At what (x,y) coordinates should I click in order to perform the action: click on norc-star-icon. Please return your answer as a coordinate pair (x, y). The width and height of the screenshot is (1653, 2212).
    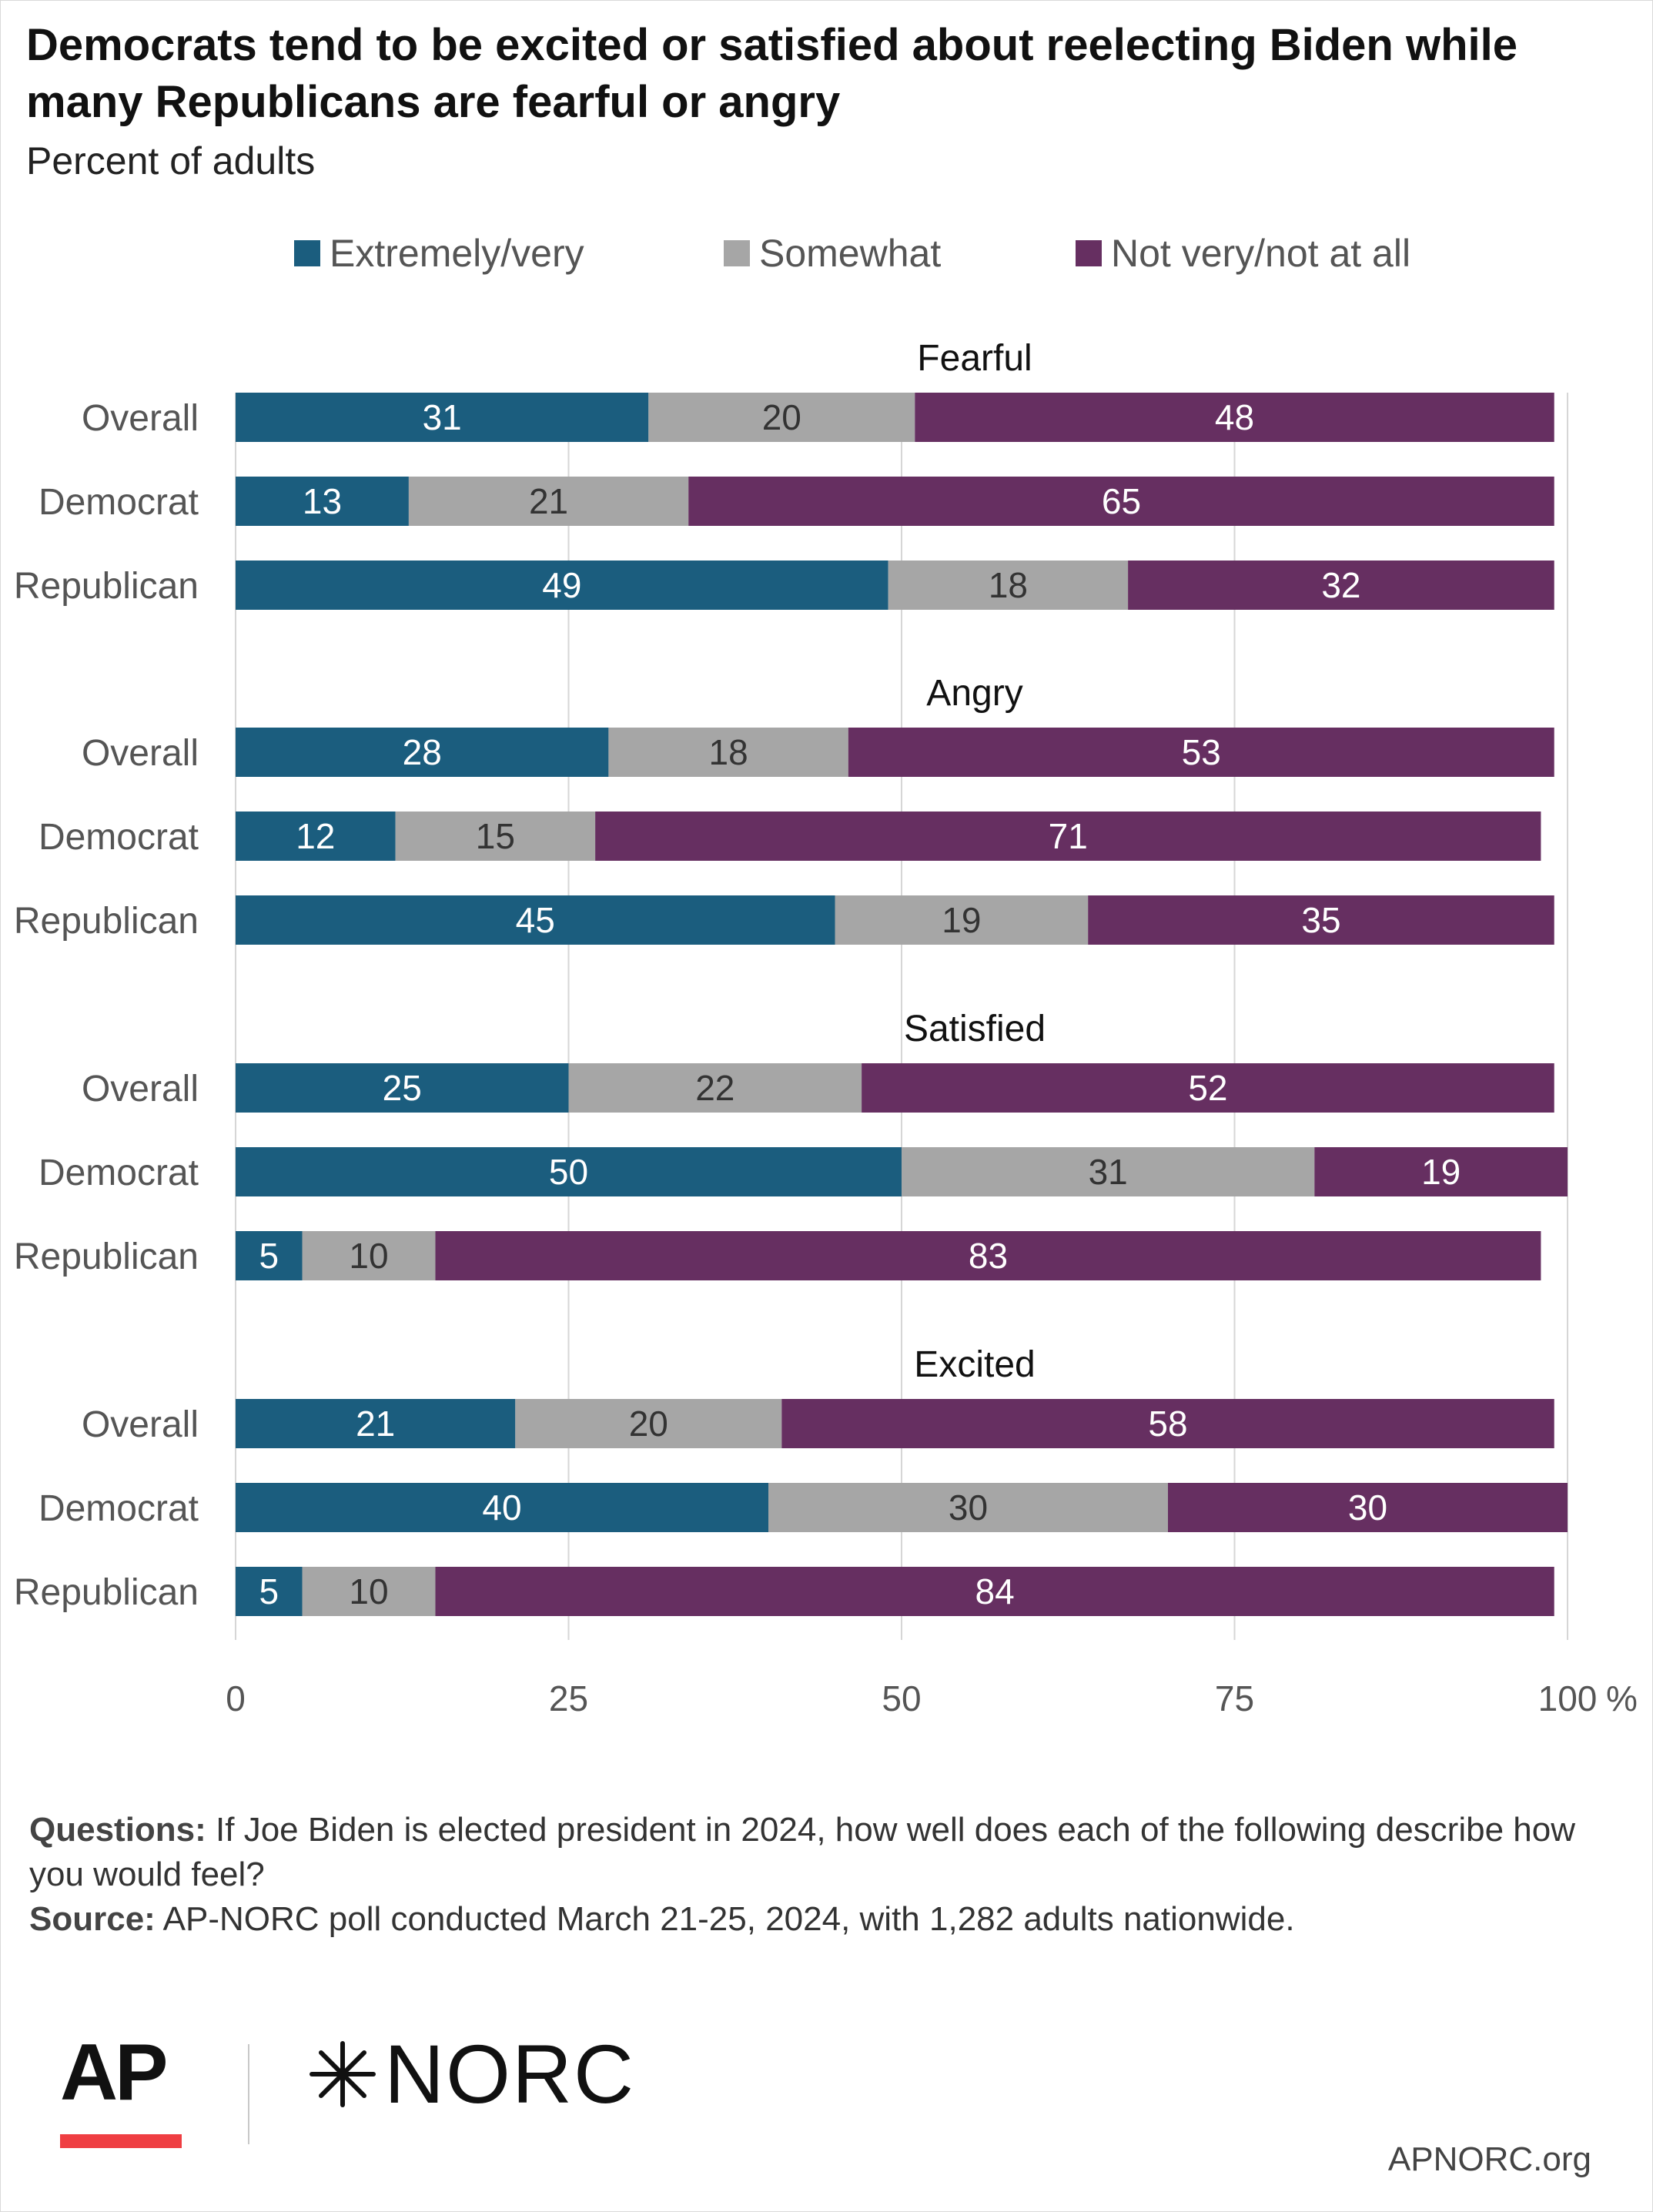
    Looking at the image, I should click on (343, 2074).